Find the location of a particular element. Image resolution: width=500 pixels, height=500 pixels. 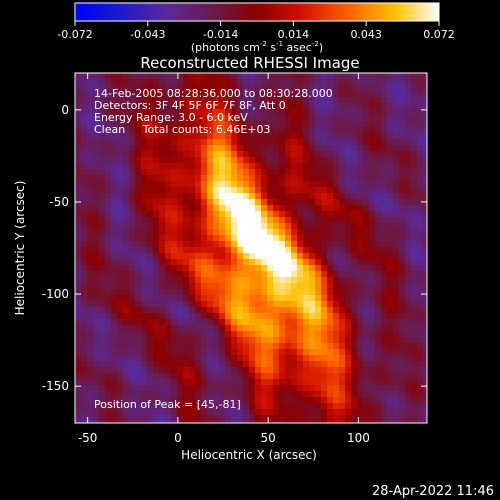

colorbar-unit-label: (photons cm-2 s-1 asec-2) is located at coordinates (257, 47).